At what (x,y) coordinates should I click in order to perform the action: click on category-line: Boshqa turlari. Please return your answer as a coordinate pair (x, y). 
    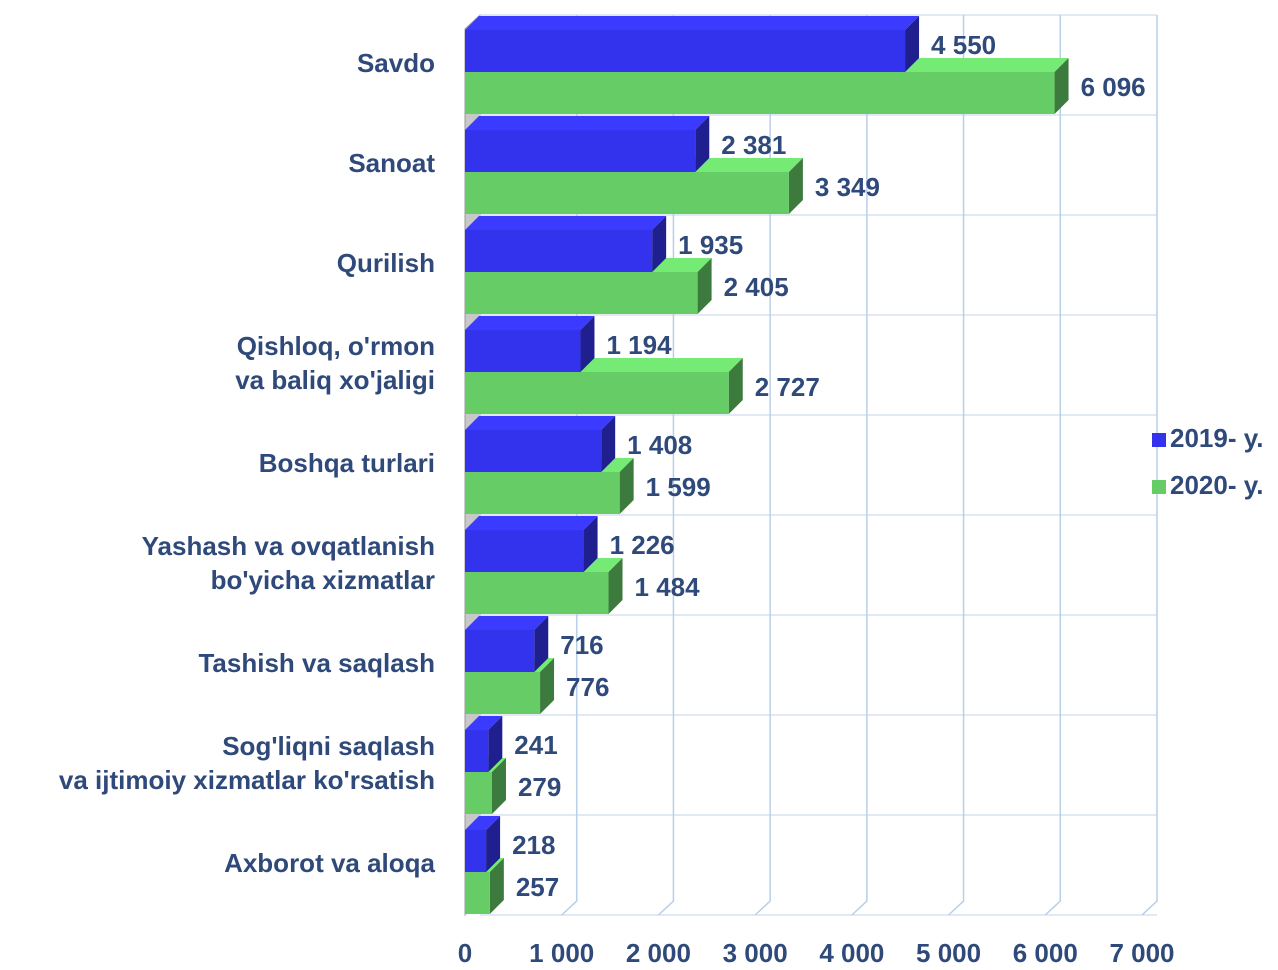
    Looking at the image, I should click on (347, 463).